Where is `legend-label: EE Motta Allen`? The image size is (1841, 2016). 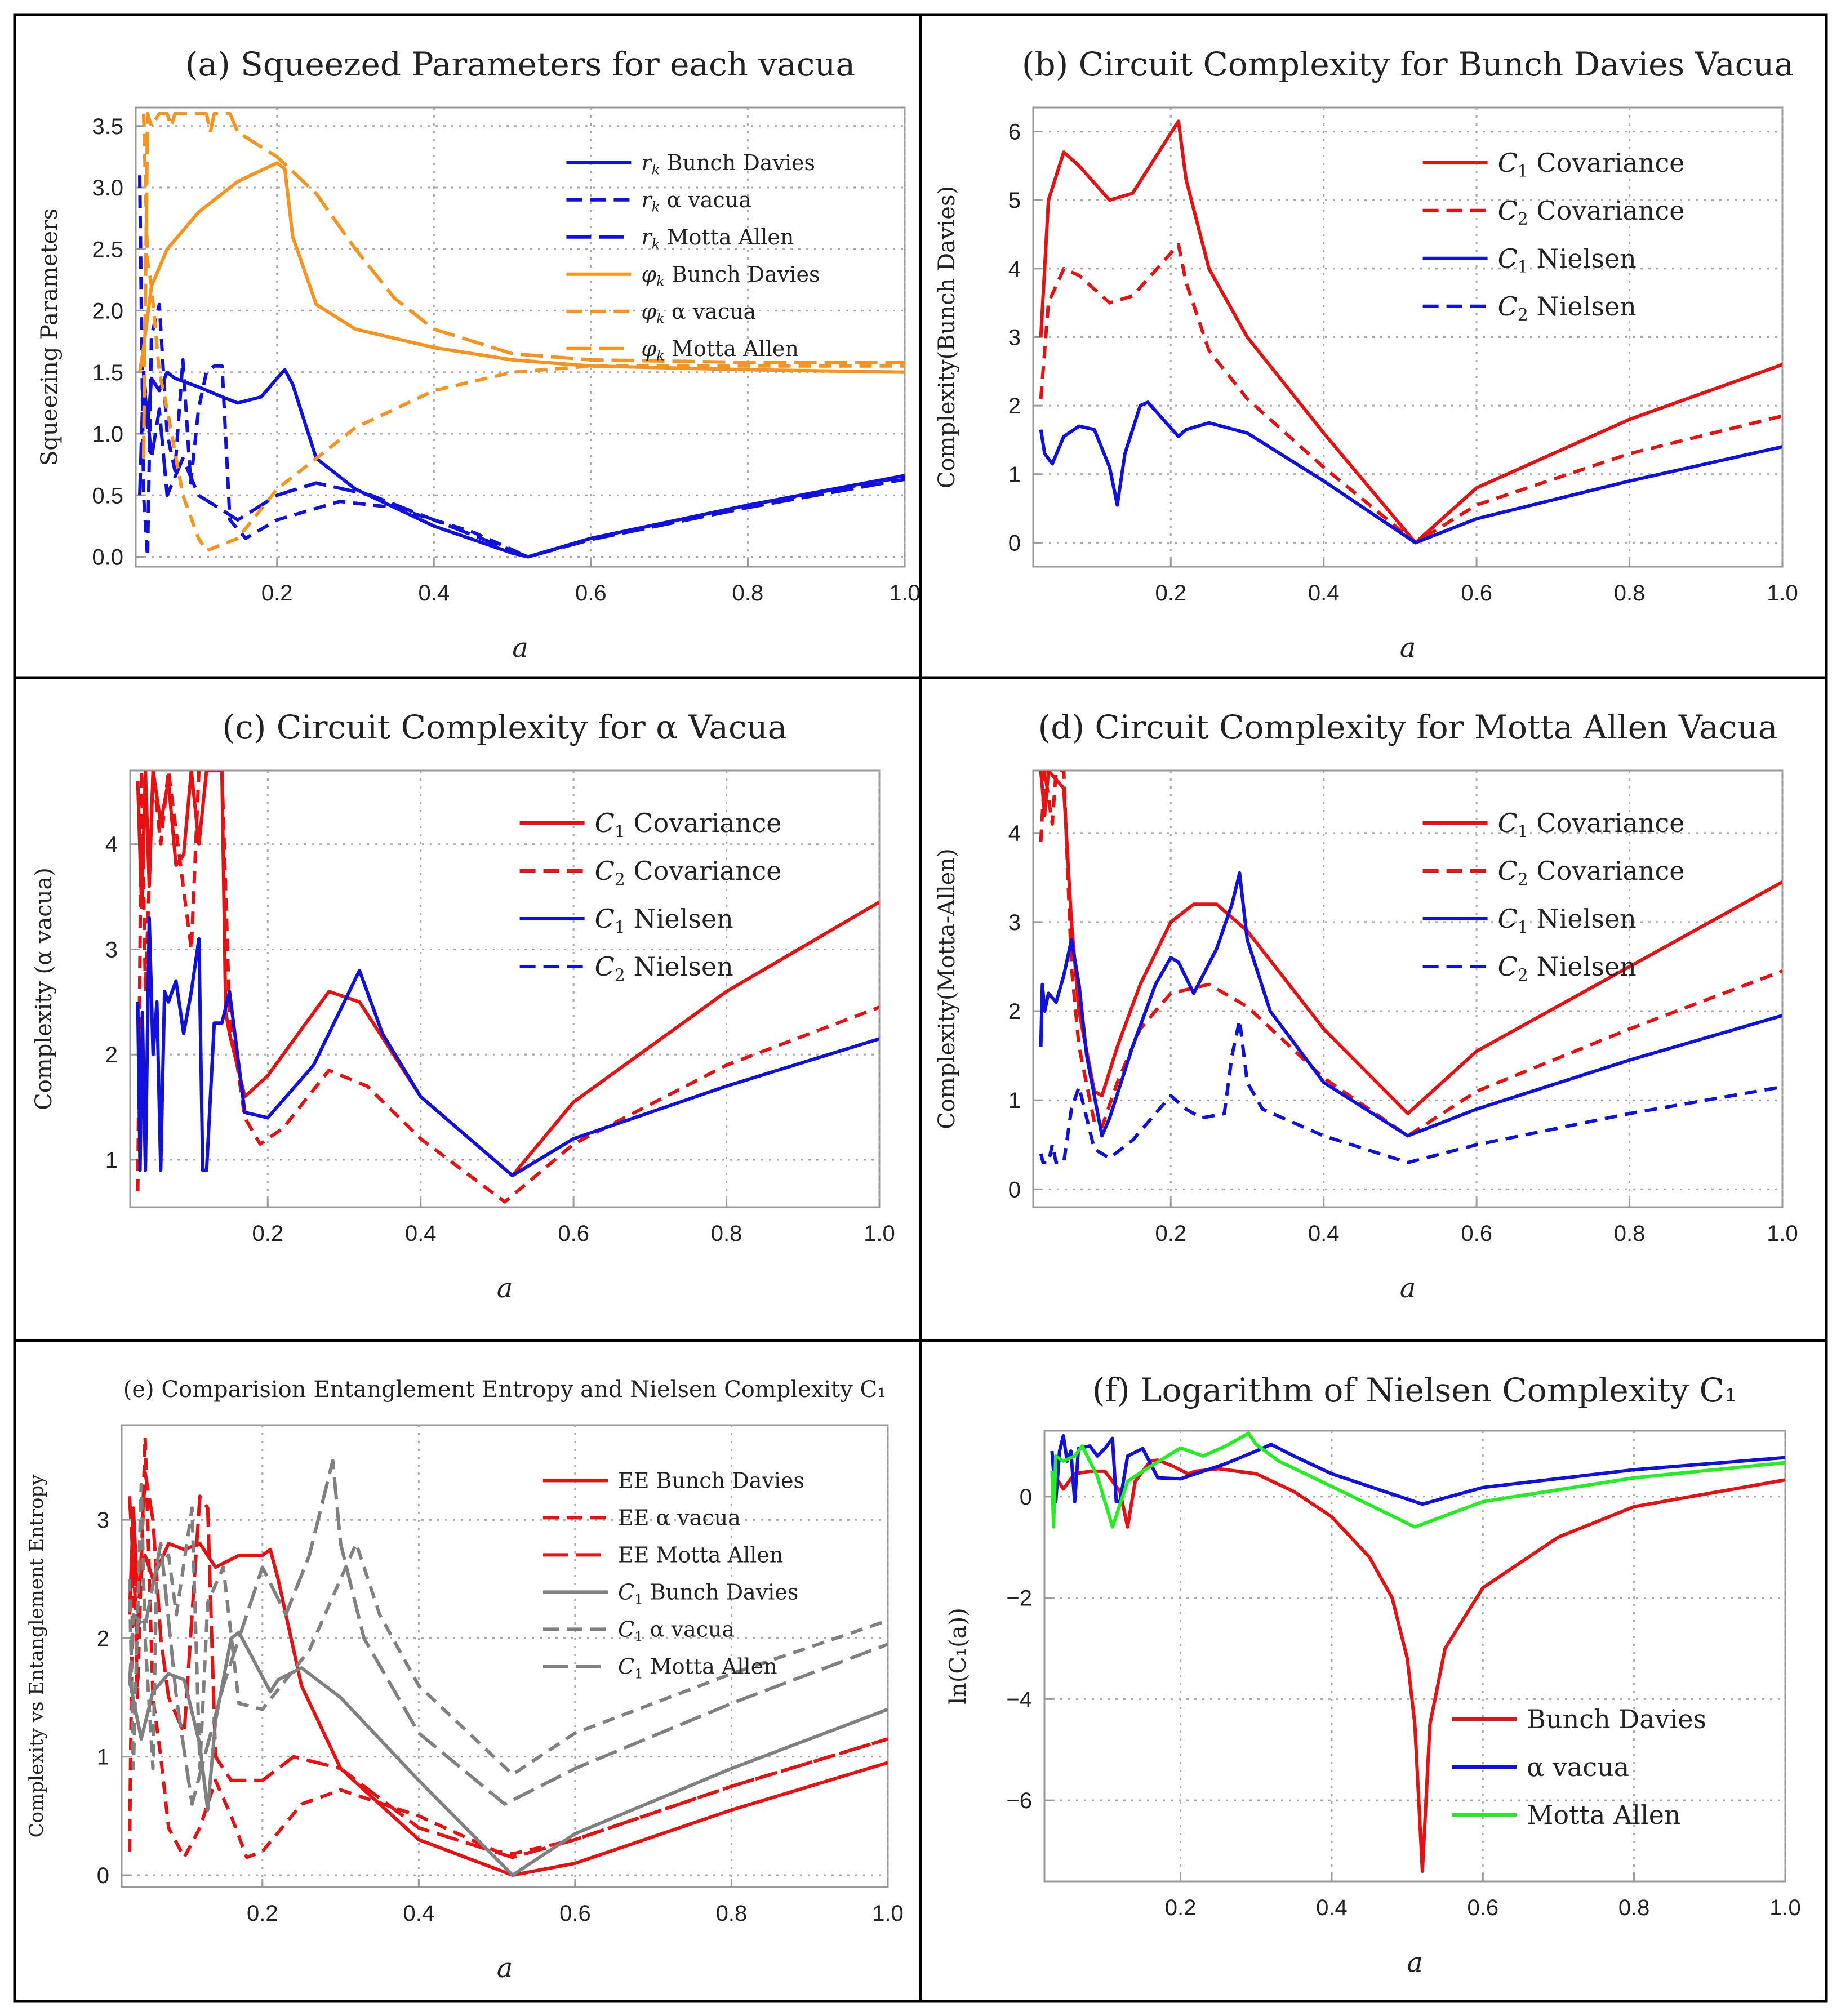 legend-label: EE Motta Allen is located at coordinates (700, 1556).